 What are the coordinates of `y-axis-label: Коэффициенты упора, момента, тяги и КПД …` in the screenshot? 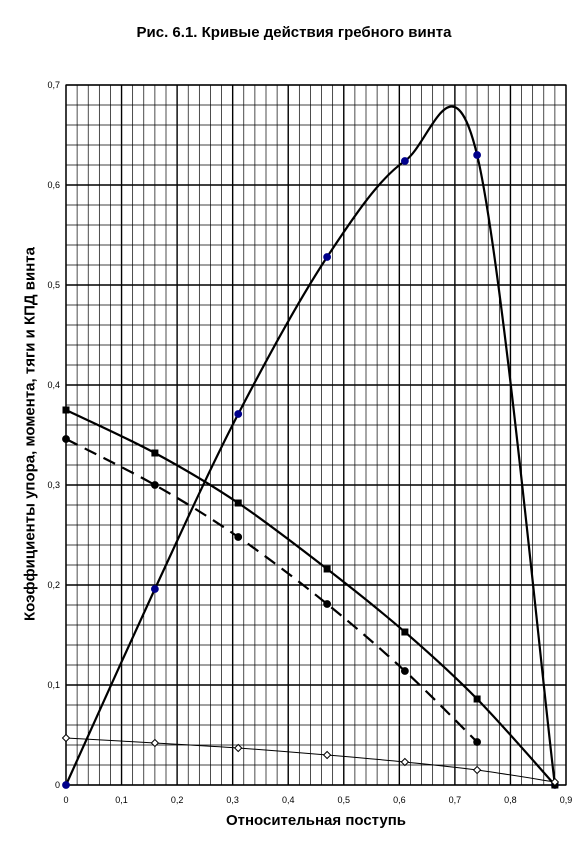 It's located at (30, 434).